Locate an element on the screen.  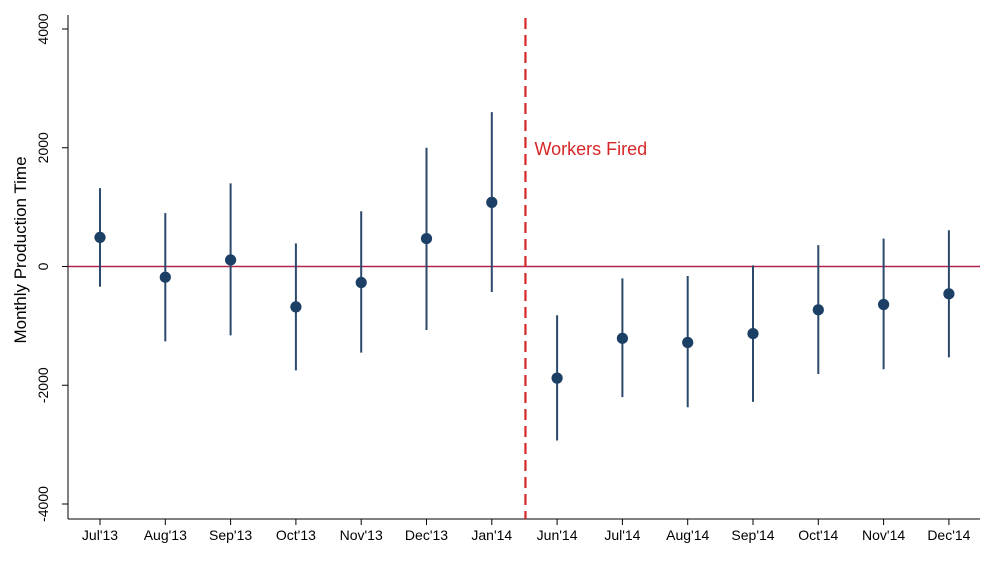
workers-fired-annotation: Workers Fired is located at coordinates (590, 149).